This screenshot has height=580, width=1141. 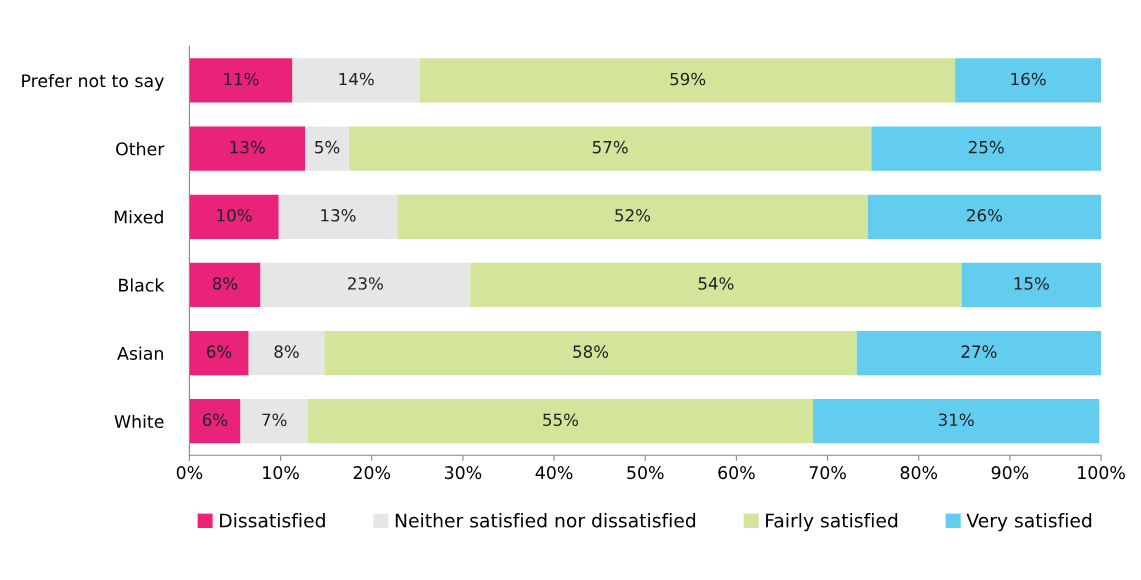 I want to click on y-tick-label: White, so click(x=139, y=421).